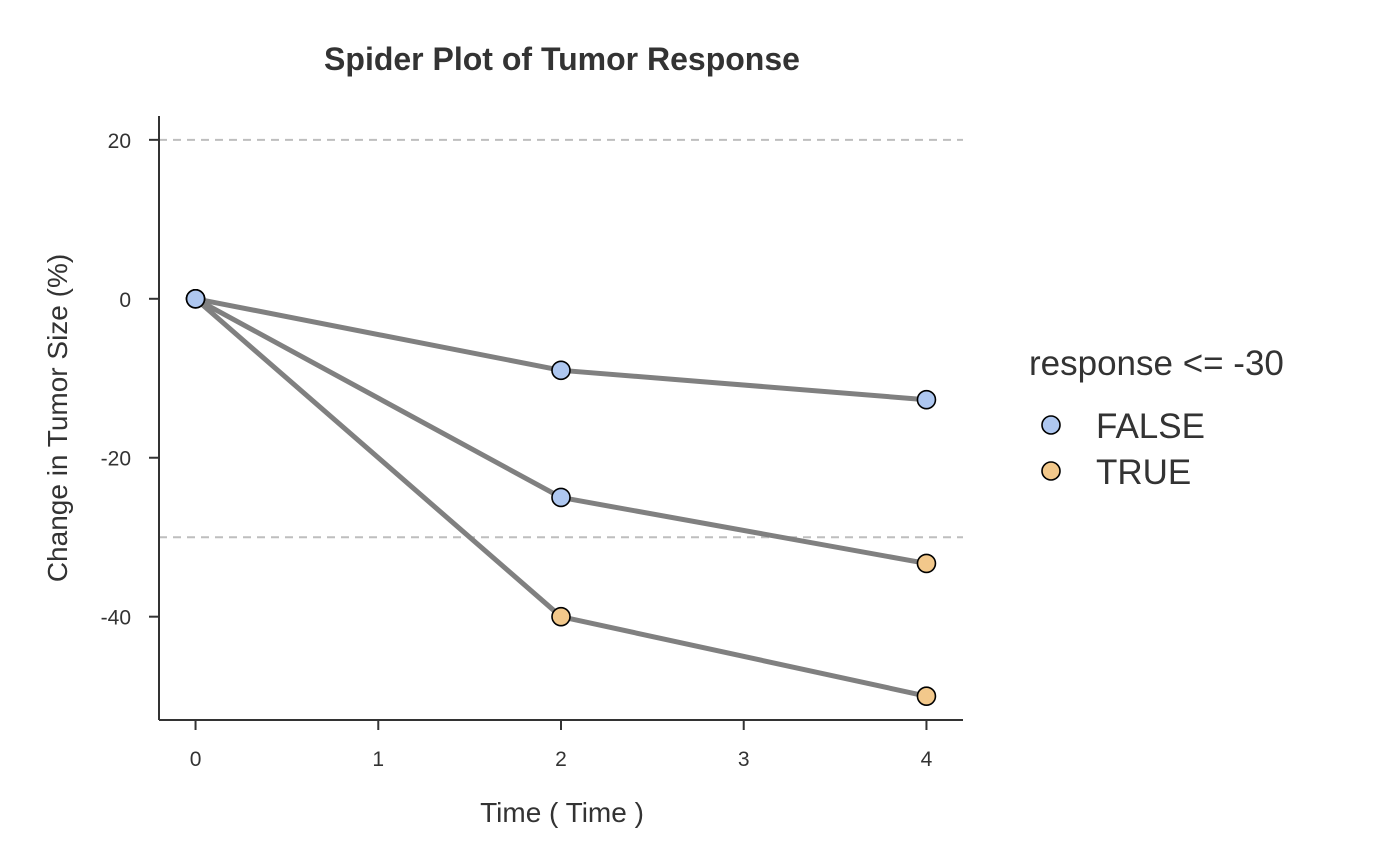 Image resolution: width=1400 pixels, height=866 pixels. Describe the element at coordinates (1143, 472) in the screenshot. I see `legend-label: TRUE` at that location.